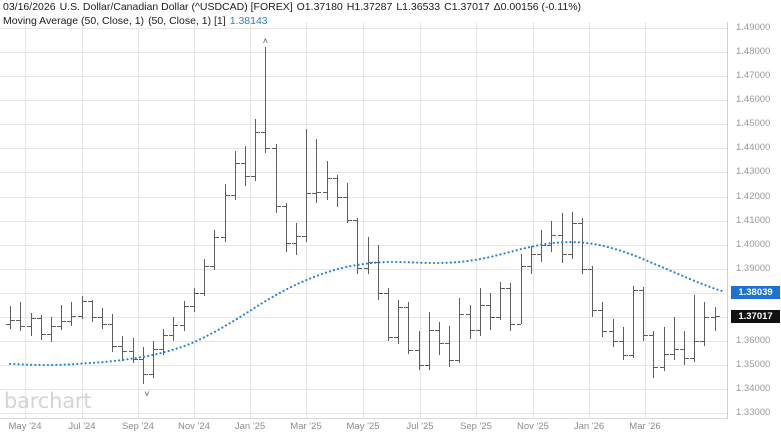 The image size is (781, 434). I want to click on y-axis-tick-label: 1.44000, so click(753, 148).